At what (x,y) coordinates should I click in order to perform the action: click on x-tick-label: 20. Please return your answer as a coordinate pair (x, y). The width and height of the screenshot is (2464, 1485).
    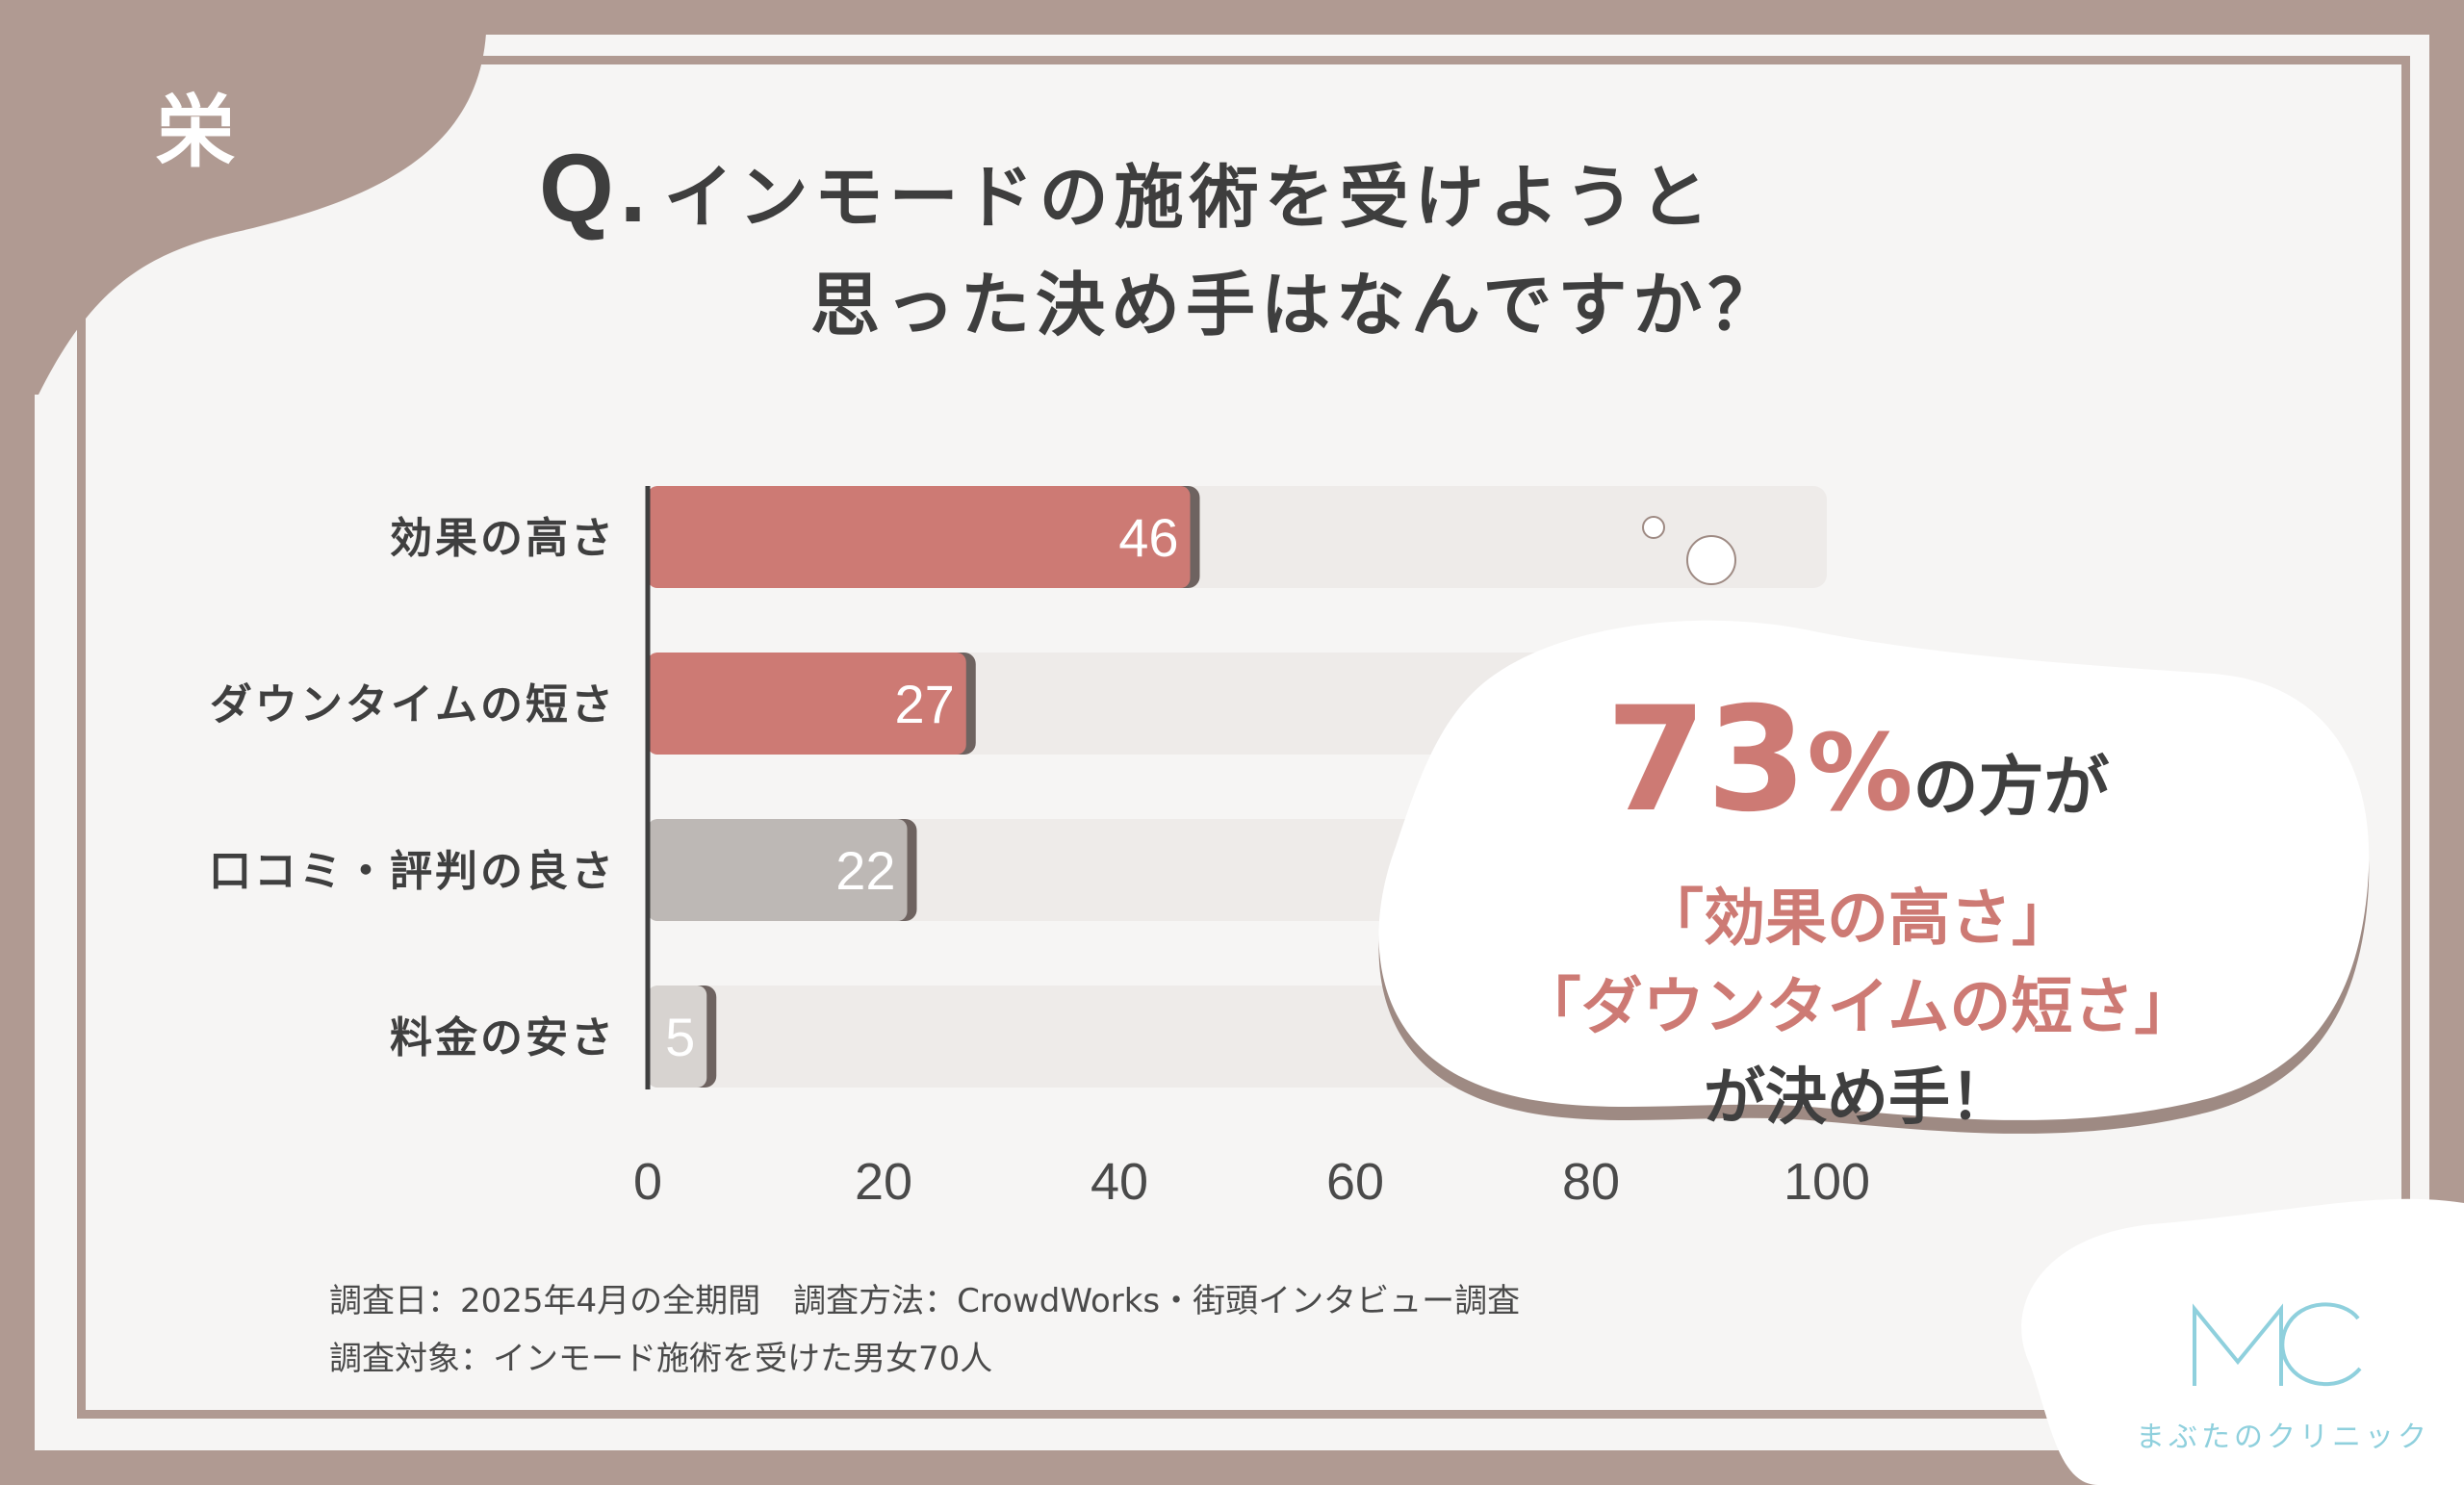
    Looking at the image, I should click on (883, 1182).